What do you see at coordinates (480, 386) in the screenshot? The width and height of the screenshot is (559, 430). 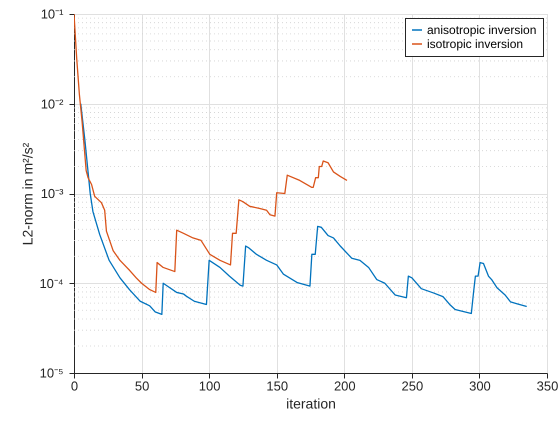 I see `x-tick-label: 300` at bounding box center [480, 386].